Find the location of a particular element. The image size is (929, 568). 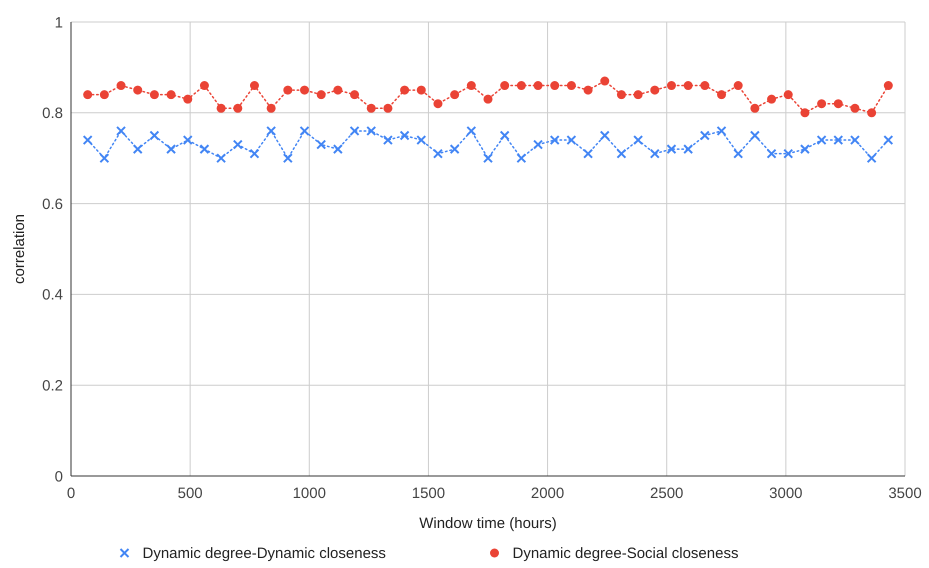

legend-label: Dynamic degree-Social closeness is located at coordinates (625, 553).